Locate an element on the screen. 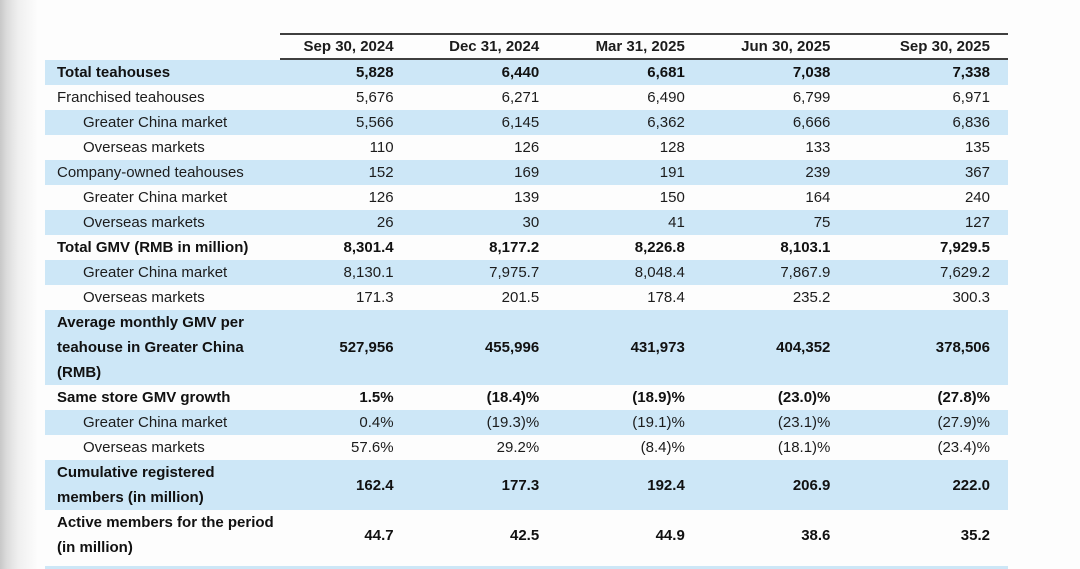 This screenshot has width=1080, height=569. table-row: Overseas markets 26 30 41 75 127 is located at coordinates (526, 222).